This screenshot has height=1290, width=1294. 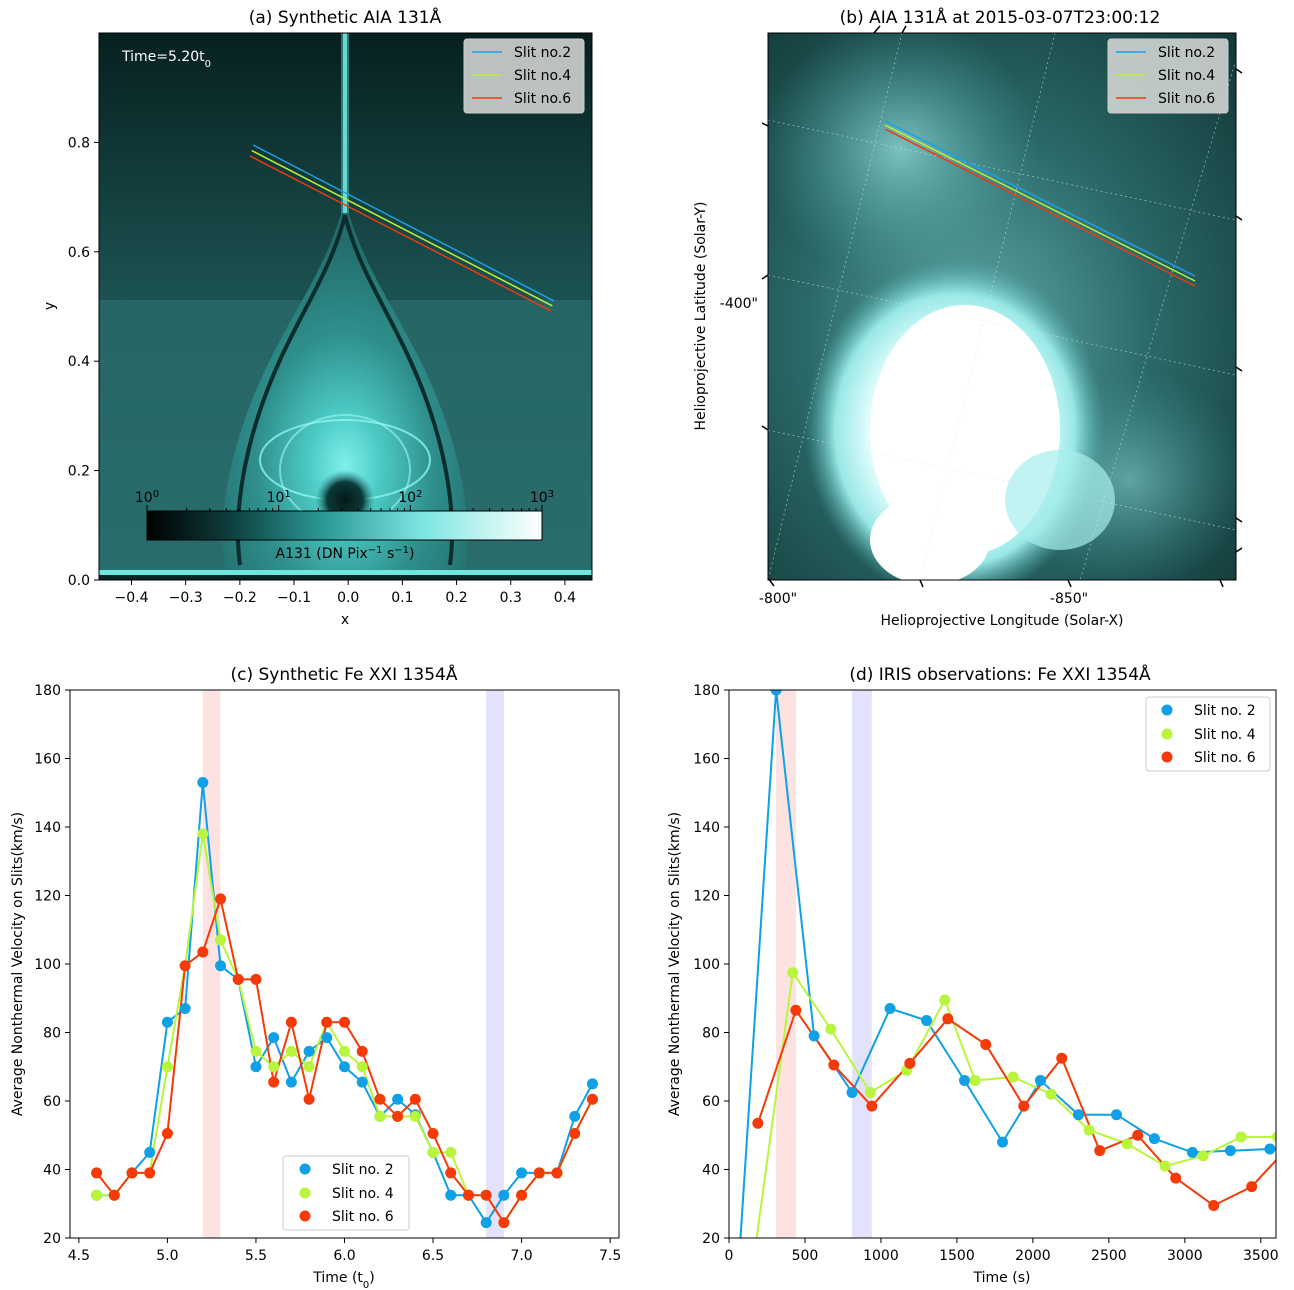 What do you see at coordinates (1033, 1256) in the screenshot?
I see `xtick-label: 2000` at bounding box center [1033, 1256].